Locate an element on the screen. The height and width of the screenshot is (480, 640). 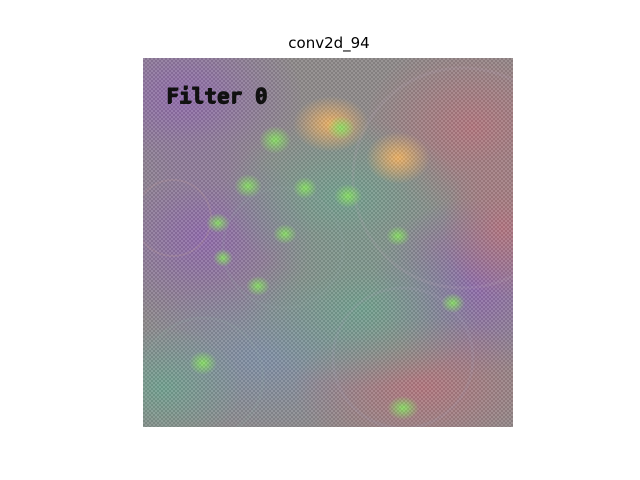
filter-label: Filter 0 is located at coordinates (217, 96).